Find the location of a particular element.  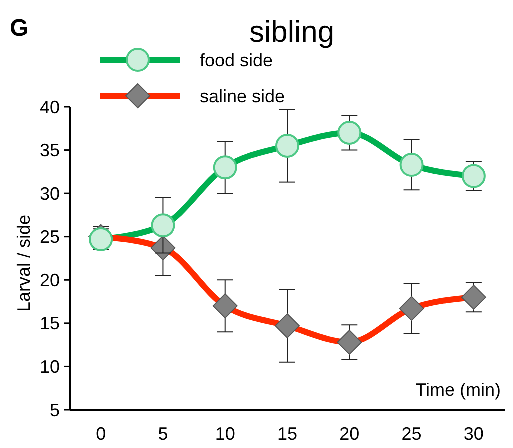

x-tick-label: 30 is located at coordinates (474, 434).